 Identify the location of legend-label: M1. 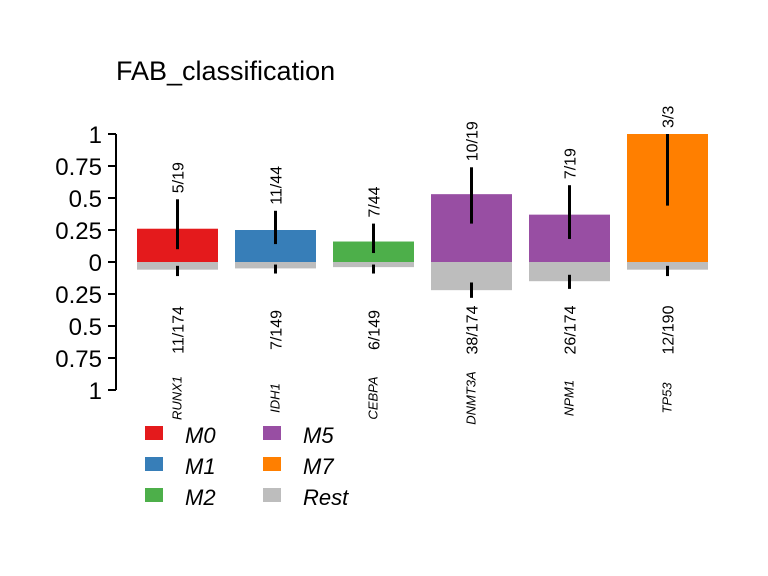
(200, 466).